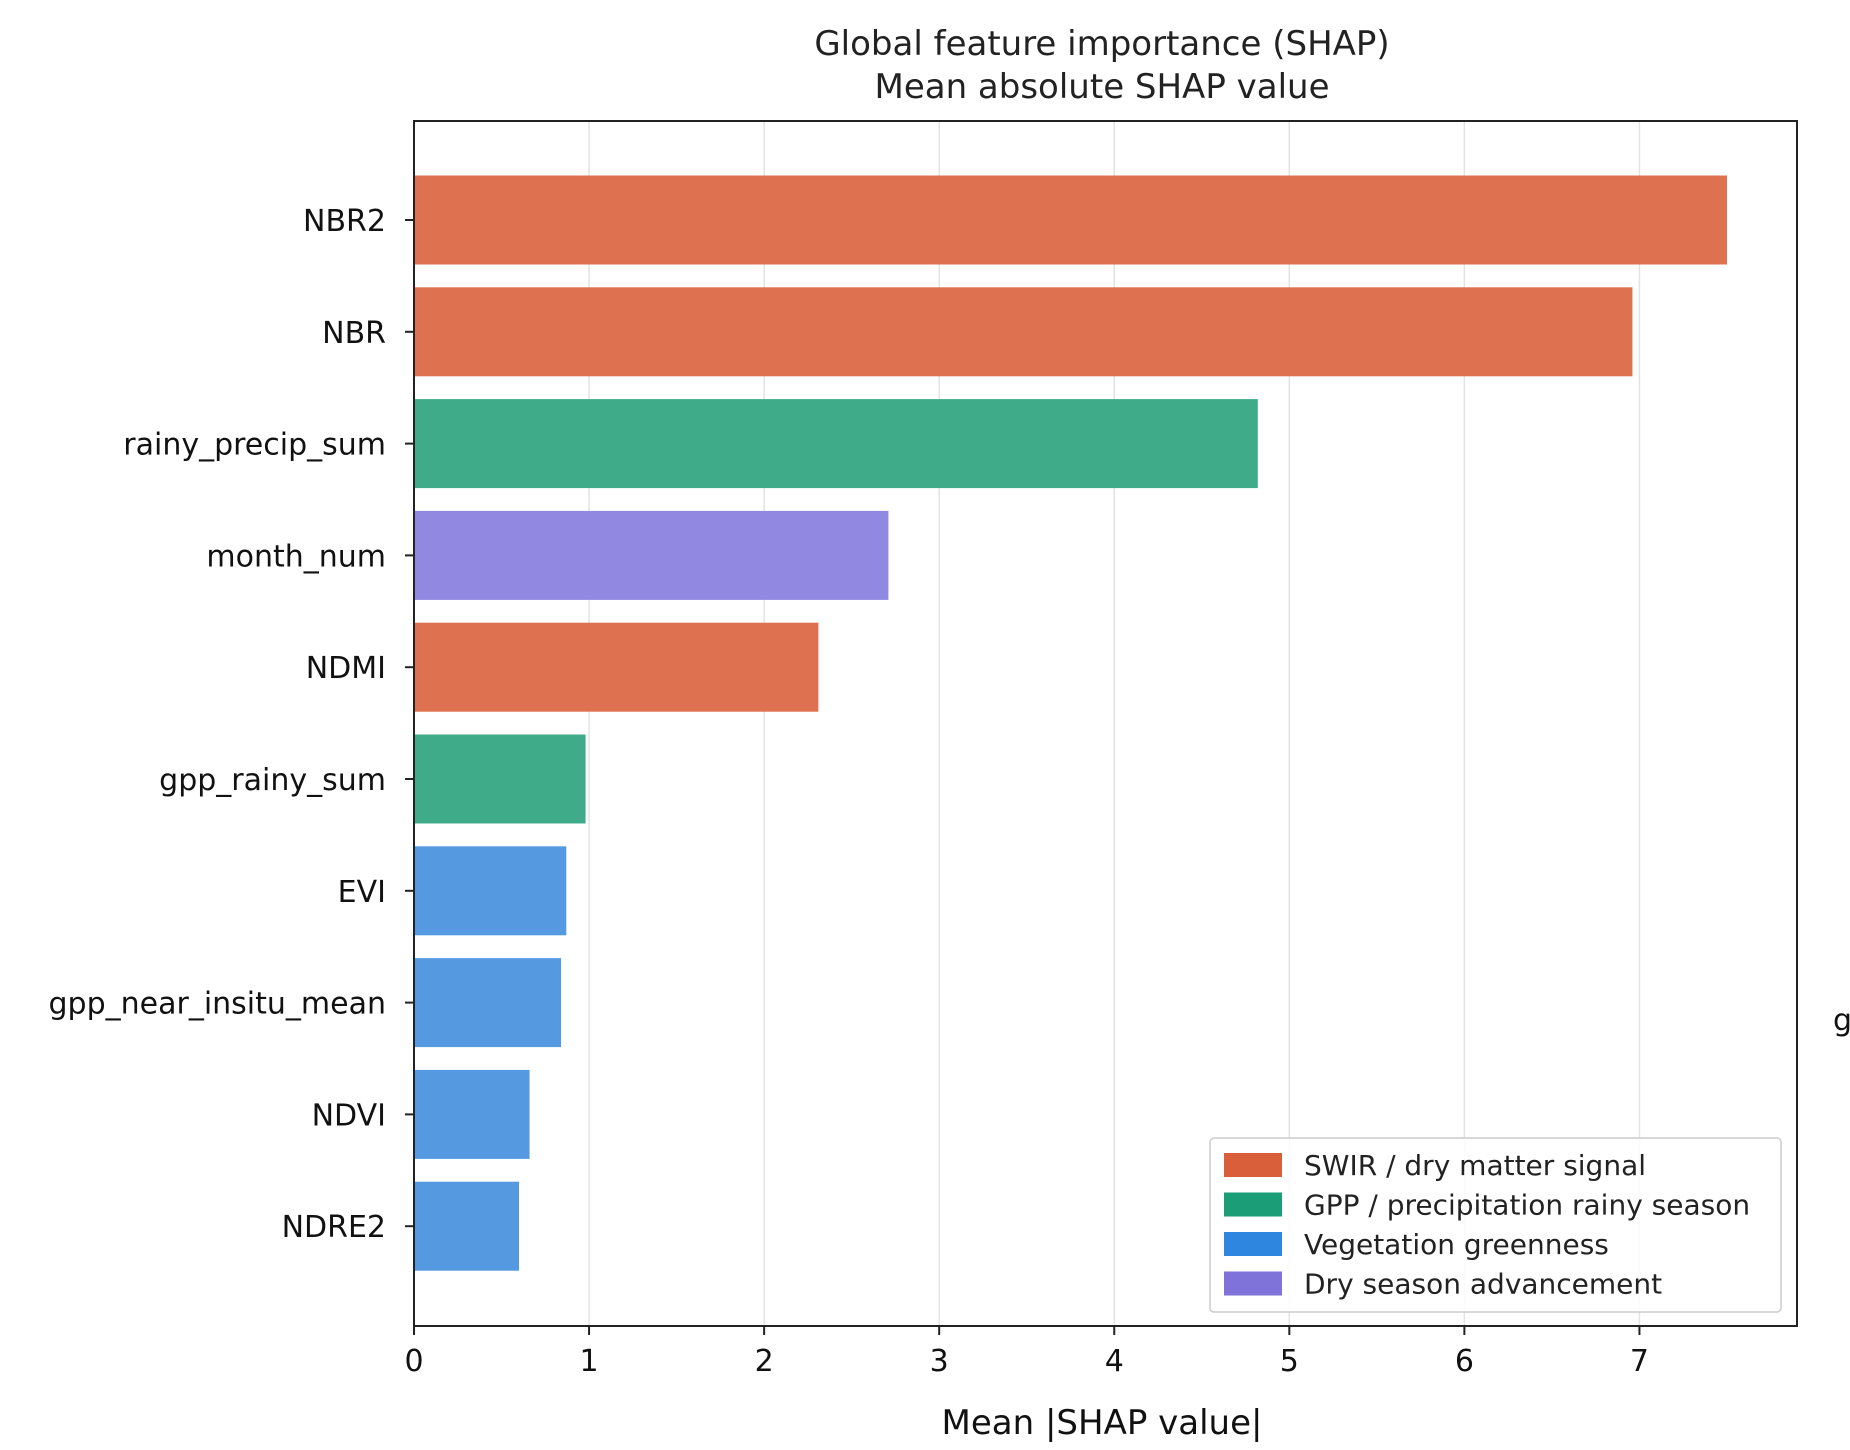 This screenshot has height=1450, width=1850. What do you see at coordinates (467, 1226) in the screenshot?
I see `bar-ndre2` at bounding box center [467, 1226].